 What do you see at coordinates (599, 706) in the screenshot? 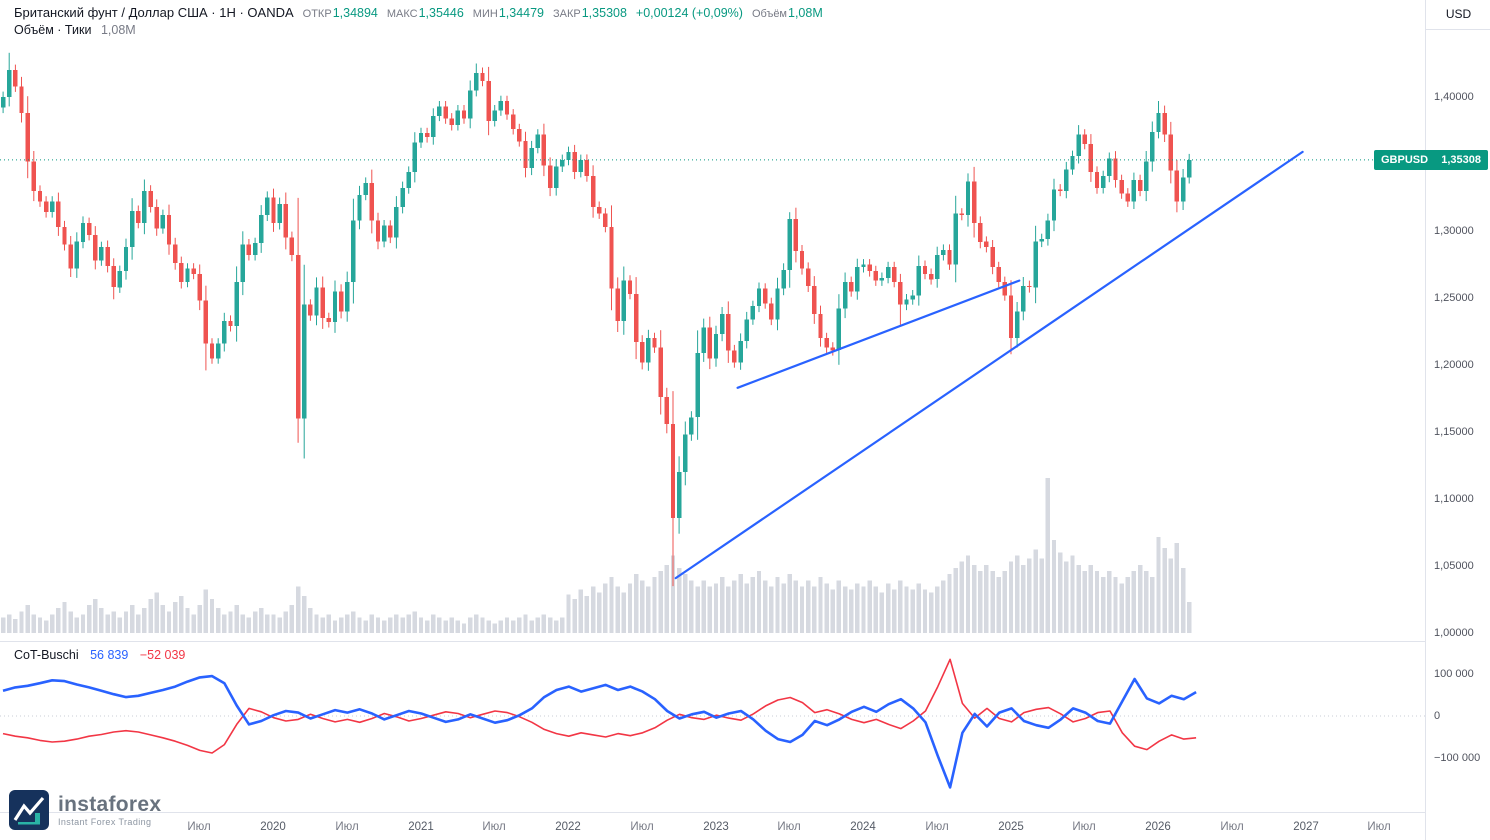
I see `cot-red-line` at bounding box center [599, 706].